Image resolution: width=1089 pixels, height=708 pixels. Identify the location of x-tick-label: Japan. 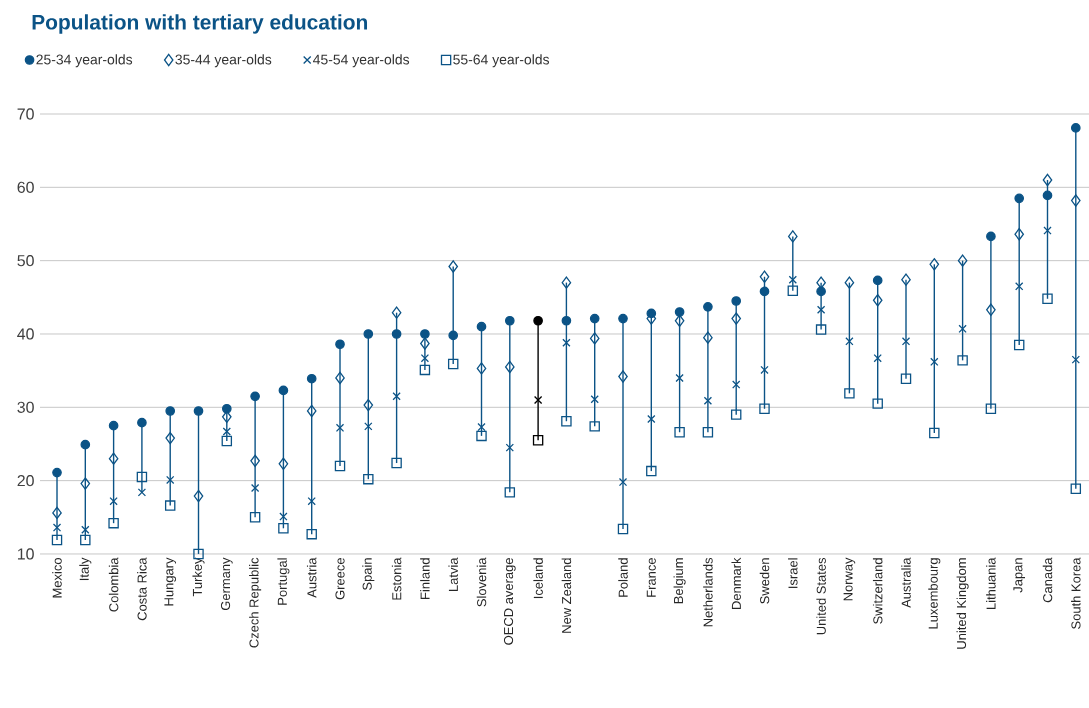
(1019, 575).